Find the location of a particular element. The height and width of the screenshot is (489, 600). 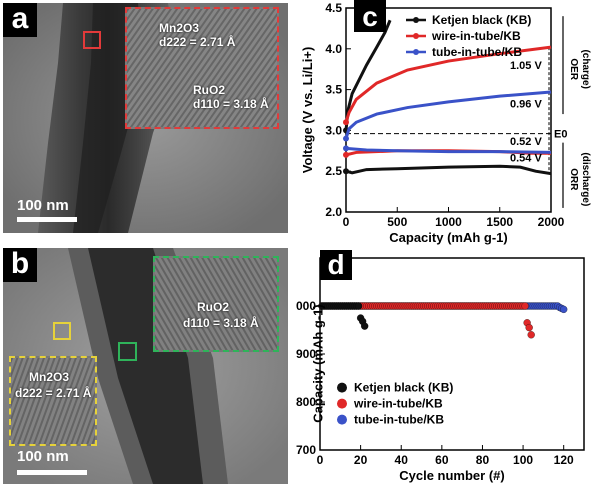

x-tick-label: 20 is located at coordinates (361, 460).